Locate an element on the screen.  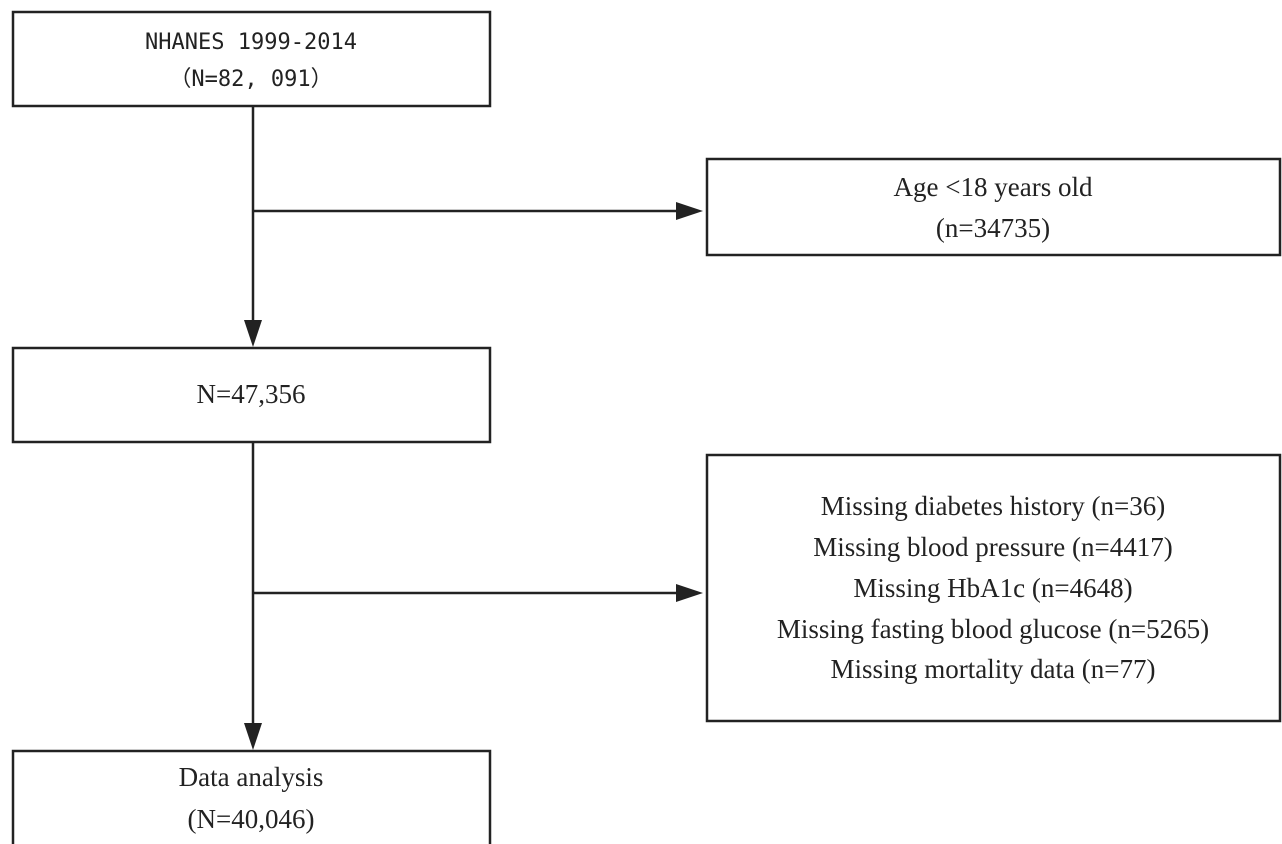
box-text: Missing blood pressure (n=4417) is located at coordinates (992, 547).